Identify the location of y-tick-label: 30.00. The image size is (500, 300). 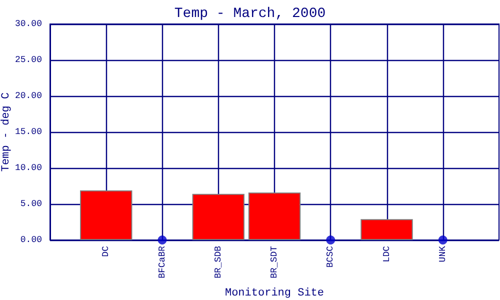
(28, 24).